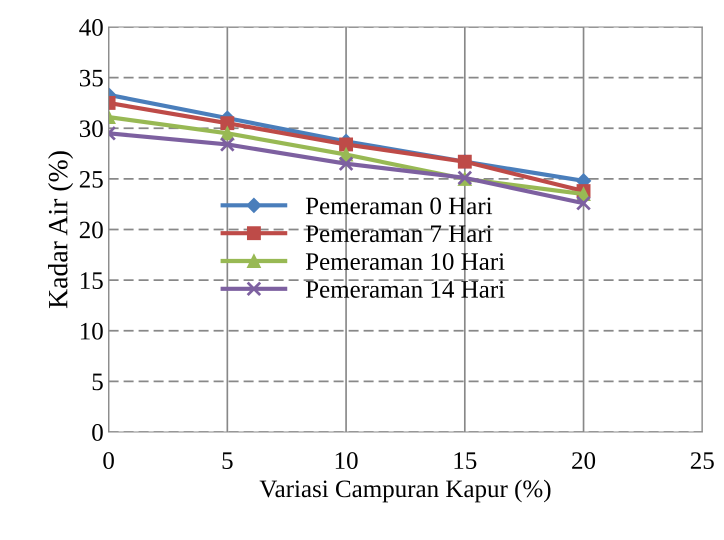  I want to click on y-tick-label: 30, so click(91, 129).